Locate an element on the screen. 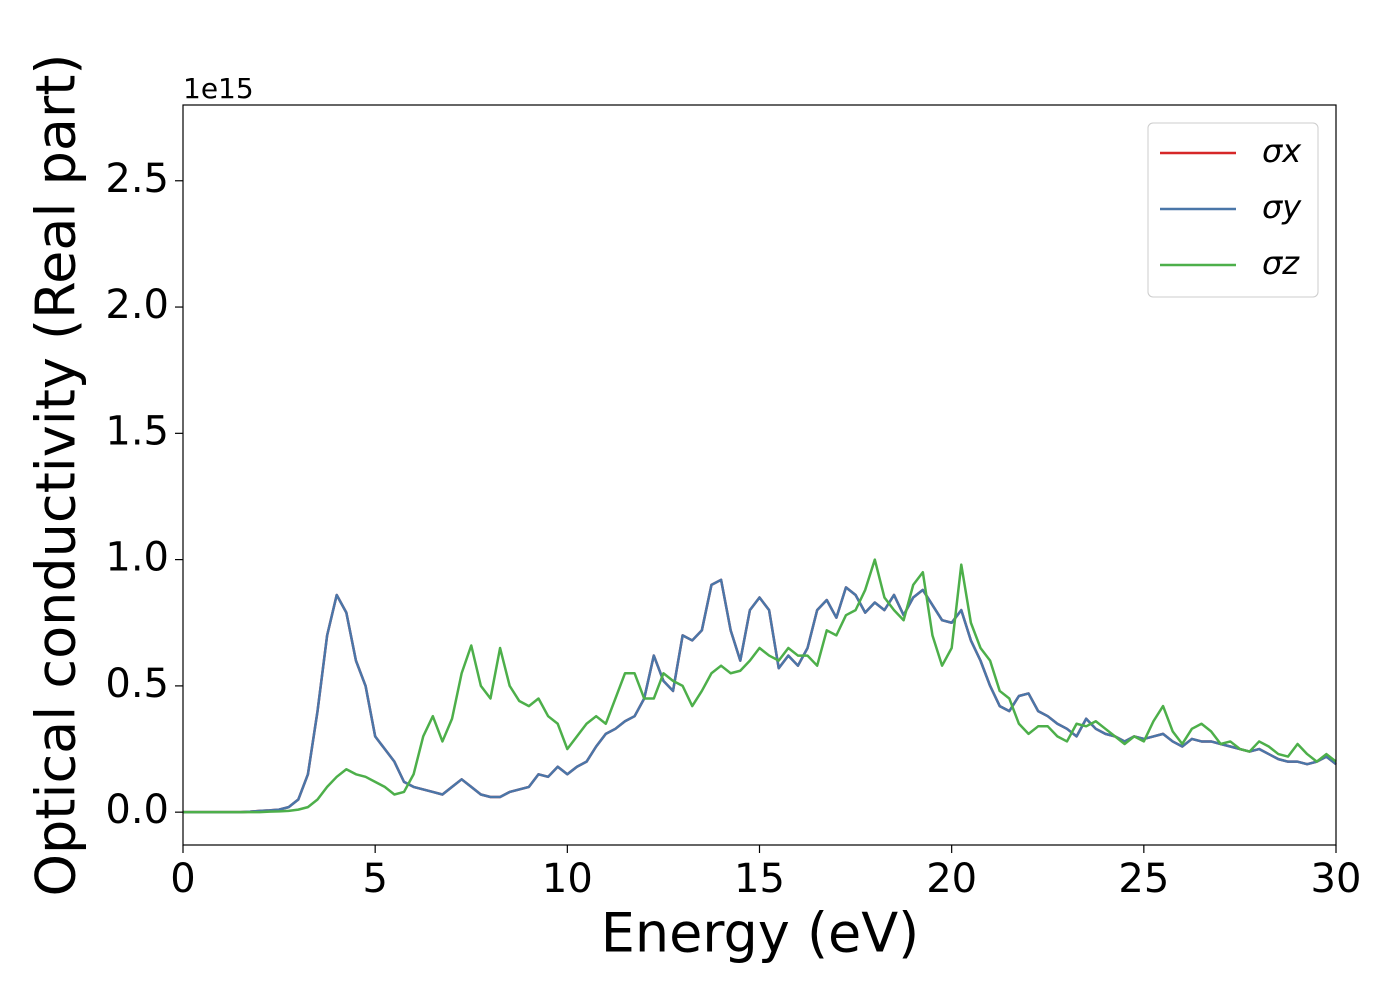 The width and height of the screenshot is (1400, 1000). x-tick-label: 10 is located at coordinates (567, 879).